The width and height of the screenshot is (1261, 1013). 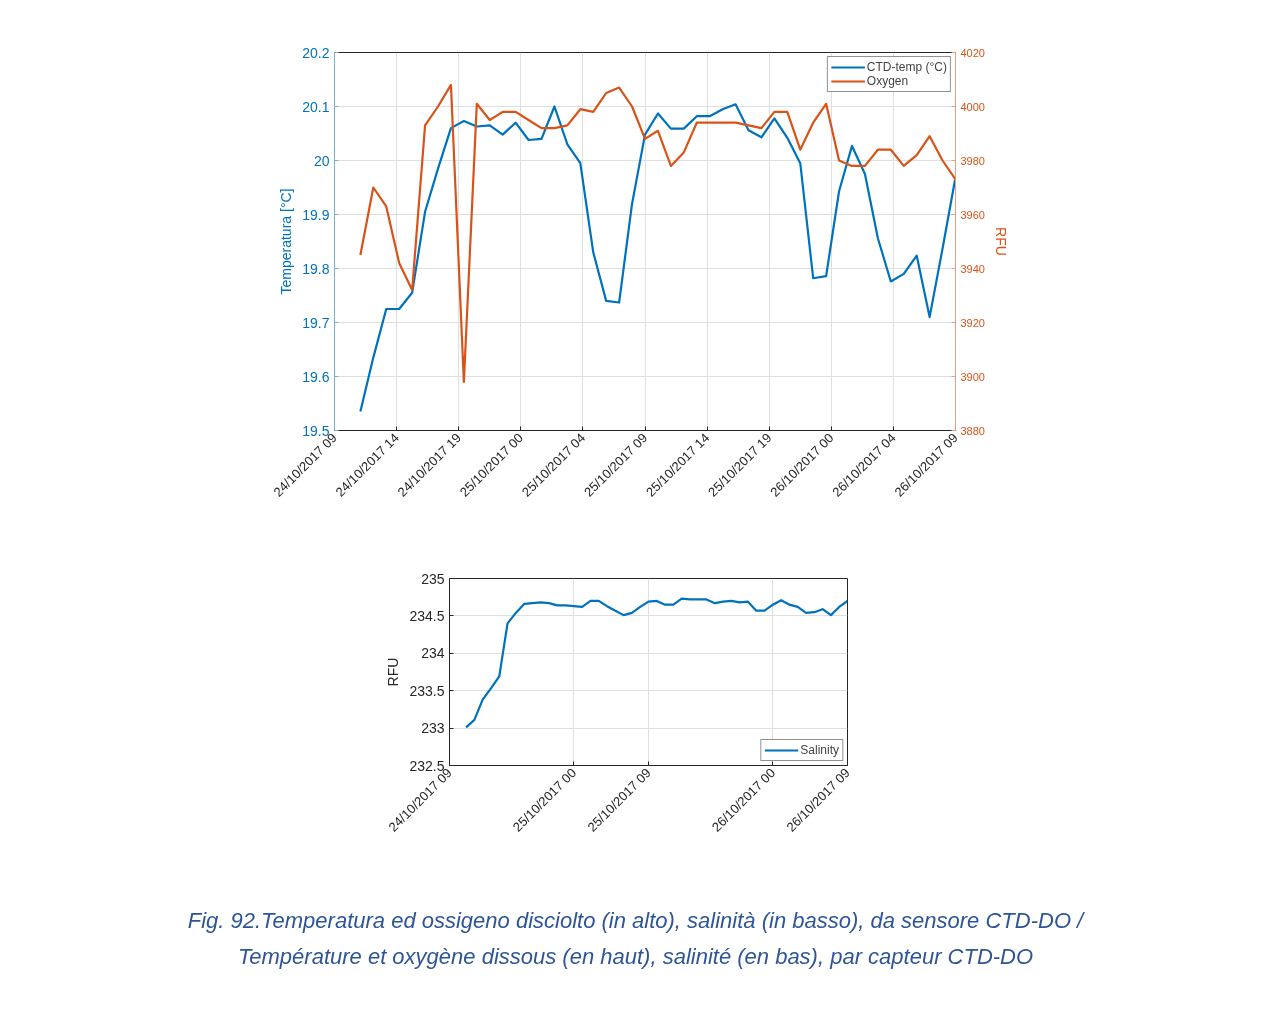 What do you see at coordinates (635, 920) in the screenshot?
I see `caption: Fig. 92.Temperatura ed ossigeno disciolto (in alto), salinità (in basso), da sensore CTD-DO /` at bounding box center [635, 920].